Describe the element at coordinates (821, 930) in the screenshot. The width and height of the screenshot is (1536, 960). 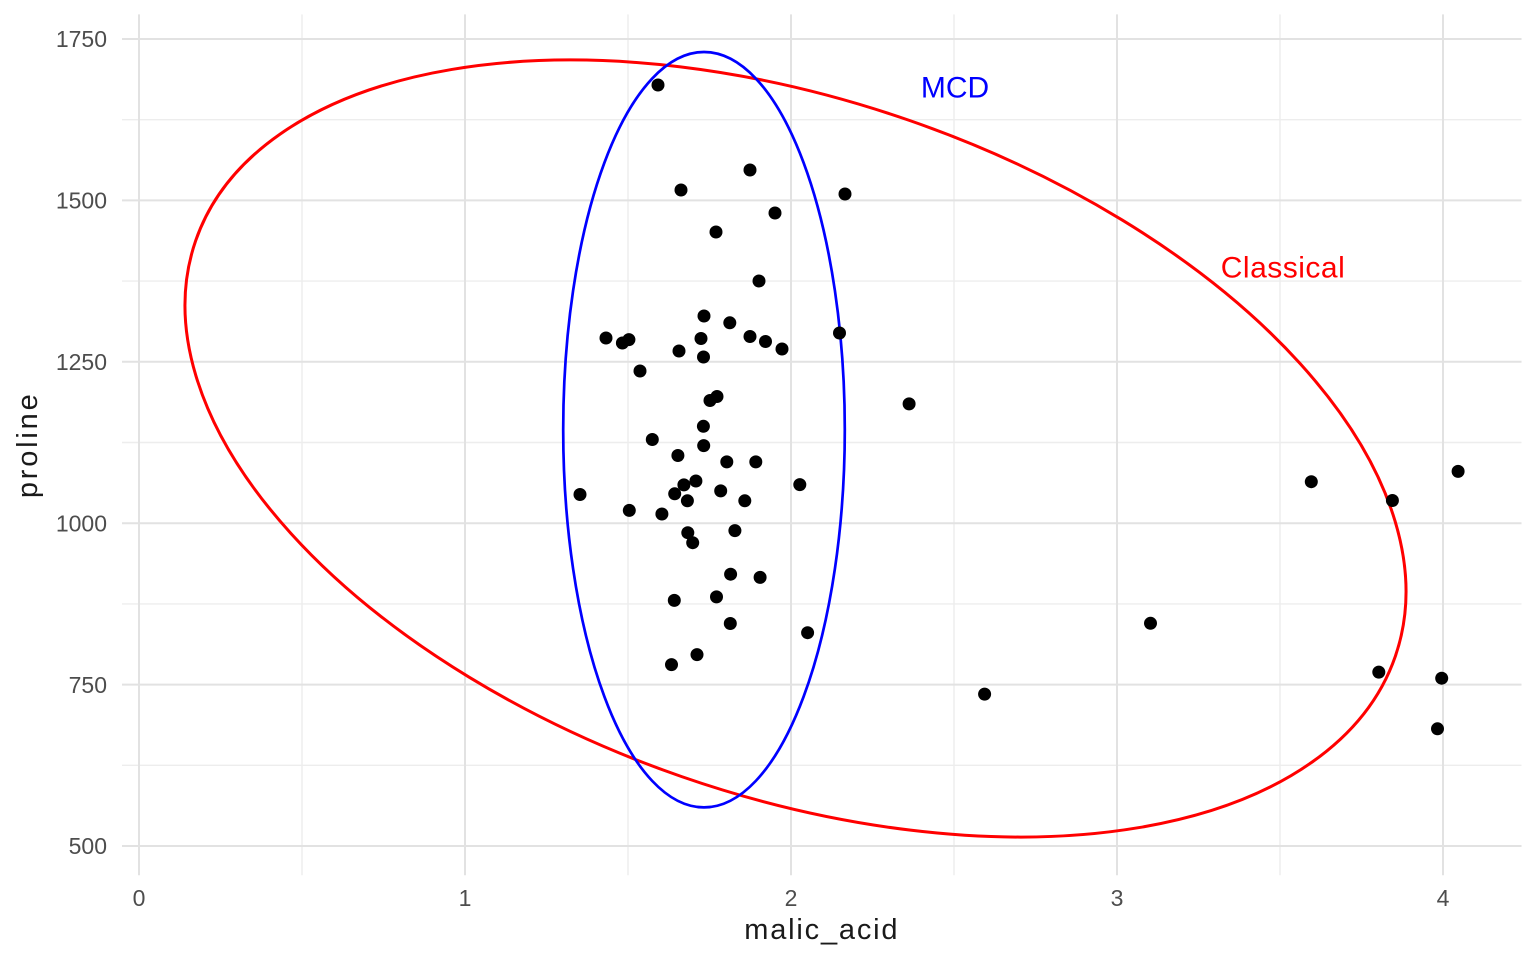
I see `svg-text: malic_acid` at that location.